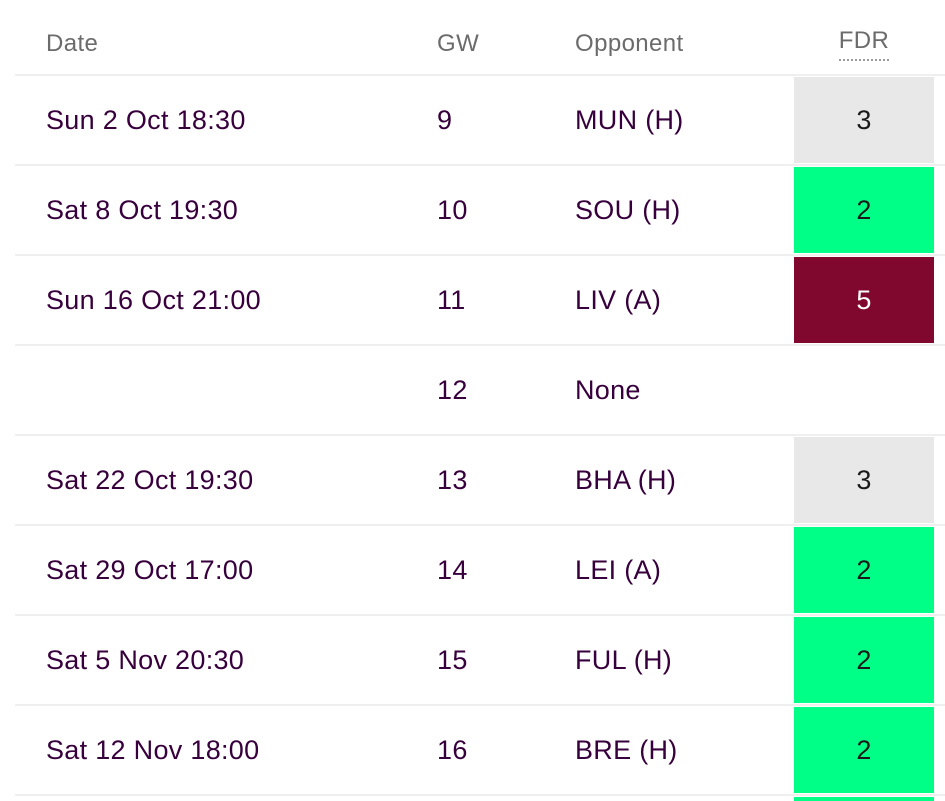  I want to click on fixture-gameweek: 16, so click(452, 749).